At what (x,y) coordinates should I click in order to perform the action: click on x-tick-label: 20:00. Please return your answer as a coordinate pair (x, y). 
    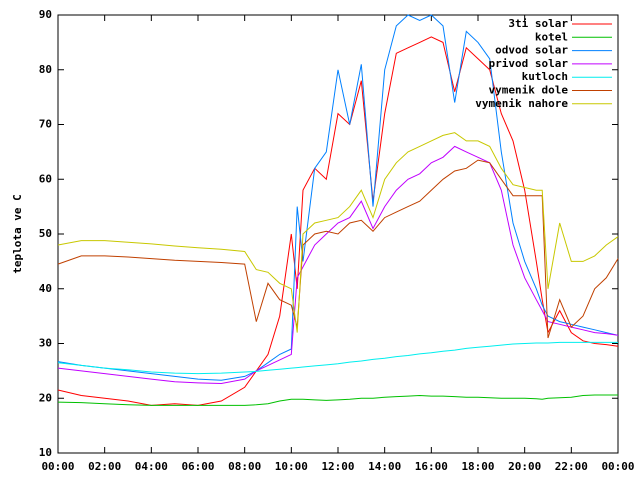
    Looking at the image, I should click on (524, 466).